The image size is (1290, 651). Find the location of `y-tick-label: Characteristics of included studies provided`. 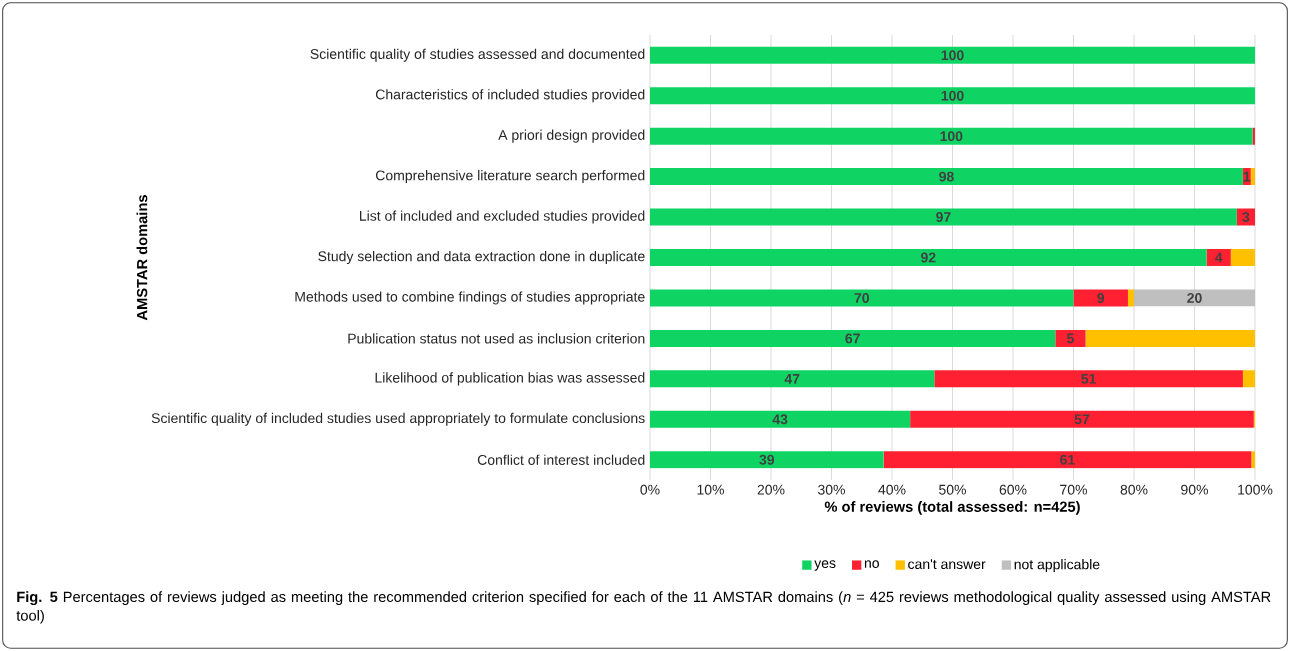

y-tick-label: Characteristics of included studies provided is located at coordinates (510, 96).